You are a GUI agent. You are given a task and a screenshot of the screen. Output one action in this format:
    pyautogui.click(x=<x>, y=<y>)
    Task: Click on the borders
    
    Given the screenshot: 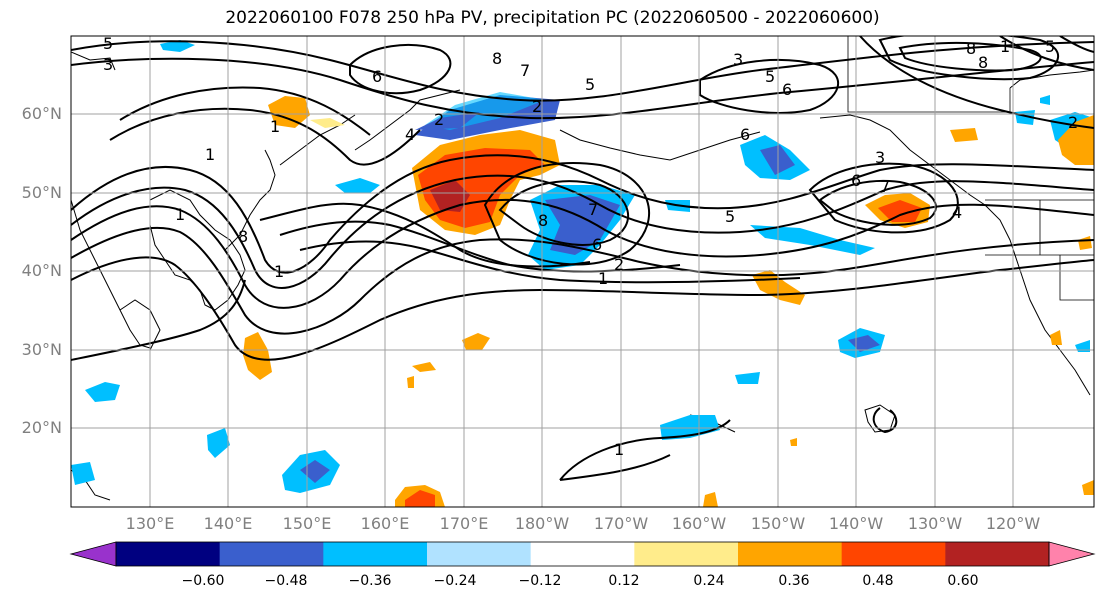 What is the action you would take?
    pyautogui.click(x=970, y=168)
    